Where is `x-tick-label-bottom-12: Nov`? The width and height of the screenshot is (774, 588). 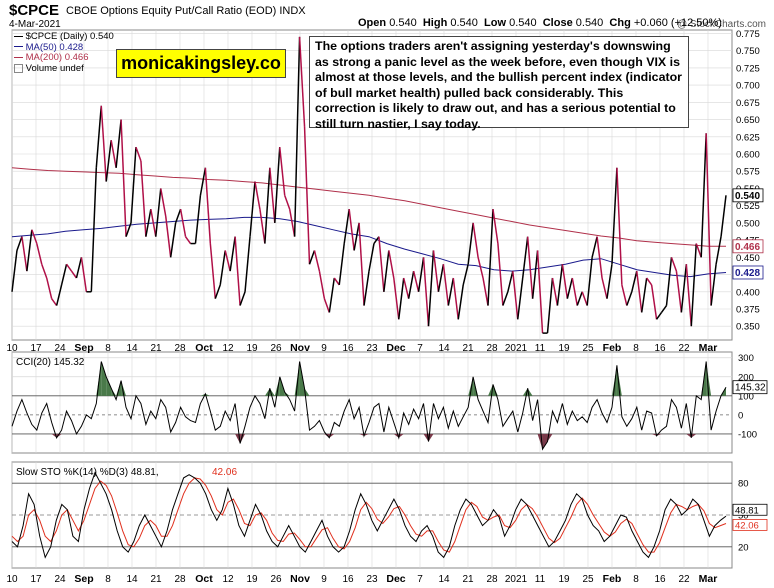
x-tick-label-bottom-12: Nov is located at coordinates (300, 579).